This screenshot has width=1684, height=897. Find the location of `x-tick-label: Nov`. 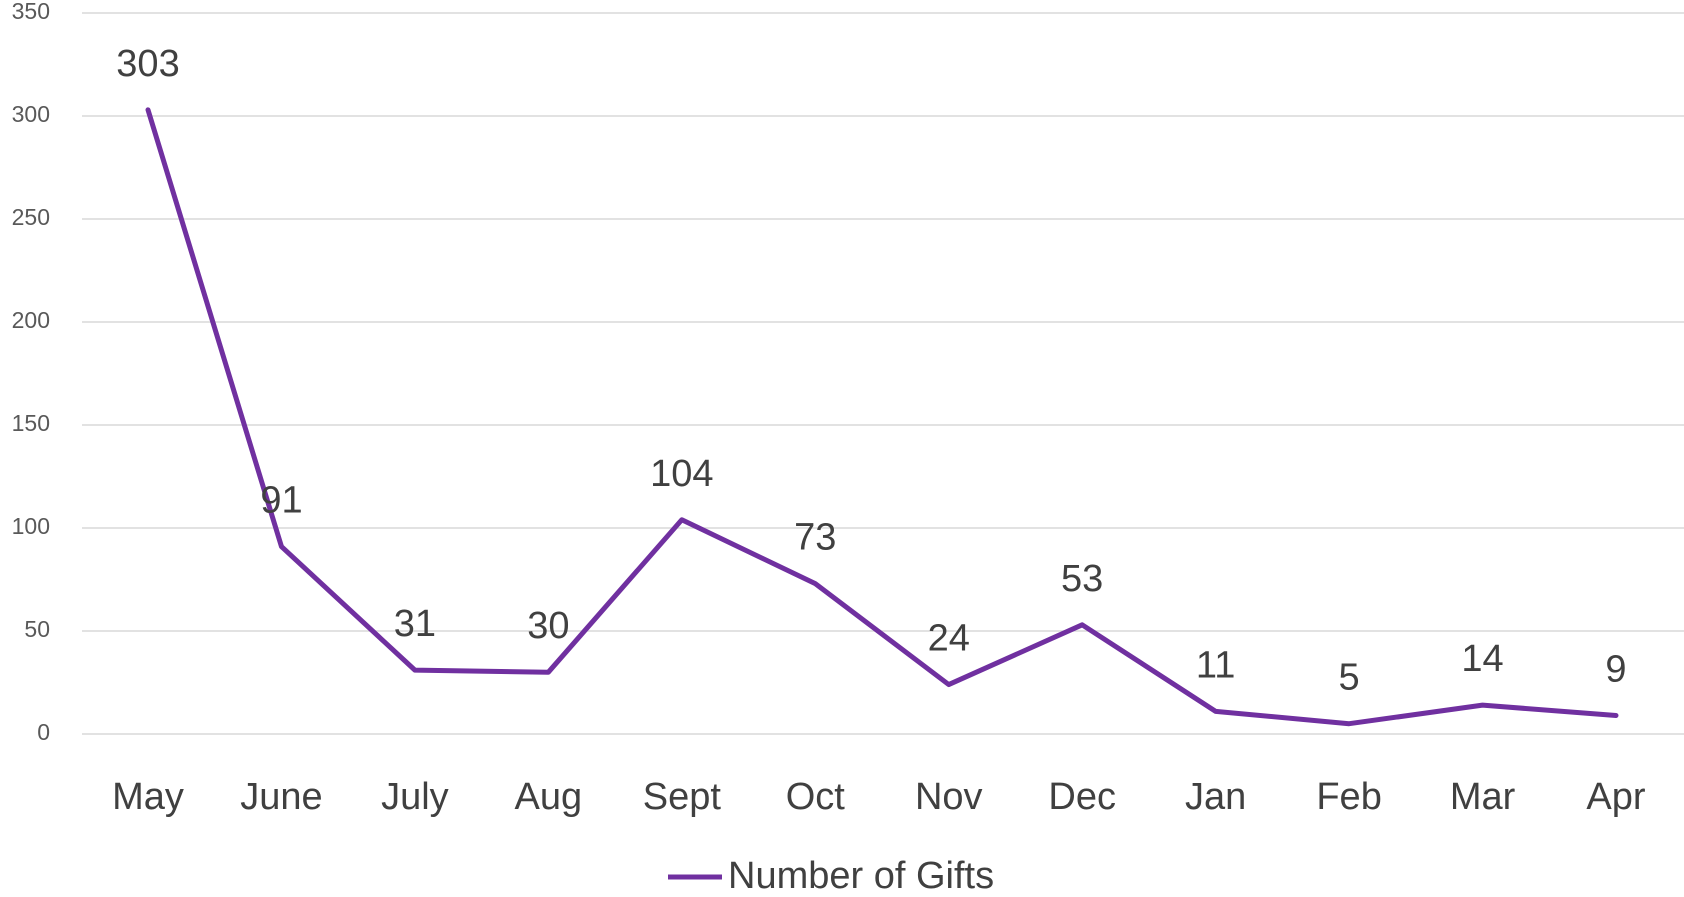

x-tick-label: Nov is located at coordinates (949, 797).